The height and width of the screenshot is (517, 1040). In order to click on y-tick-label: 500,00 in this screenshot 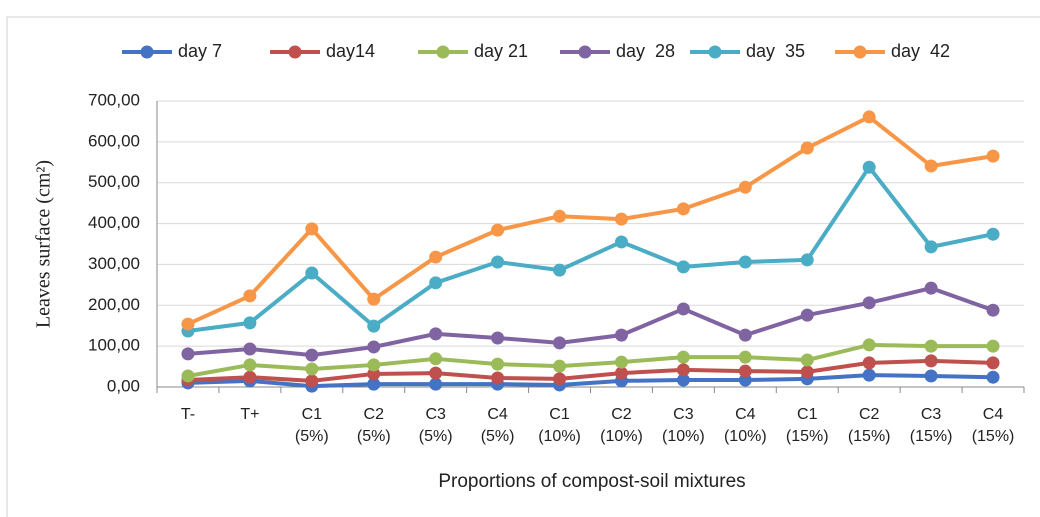, I will do `click(114, 181)`.